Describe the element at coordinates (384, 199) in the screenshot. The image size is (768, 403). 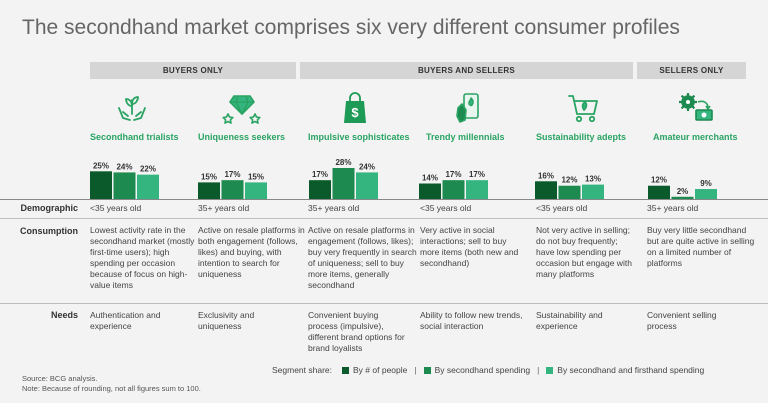
I see `chart-baseline` at that location.